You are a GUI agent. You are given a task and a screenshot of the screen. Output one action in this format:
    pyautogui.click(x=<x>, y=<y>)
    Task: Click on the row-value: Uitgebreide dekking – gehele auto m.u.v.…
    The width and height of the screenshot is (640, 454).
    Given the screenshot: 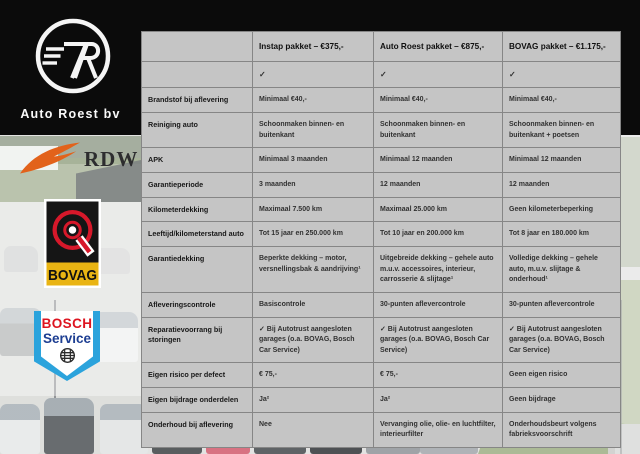 What is the action you would take?
    pyautogui.click(x=438, y=270)
    